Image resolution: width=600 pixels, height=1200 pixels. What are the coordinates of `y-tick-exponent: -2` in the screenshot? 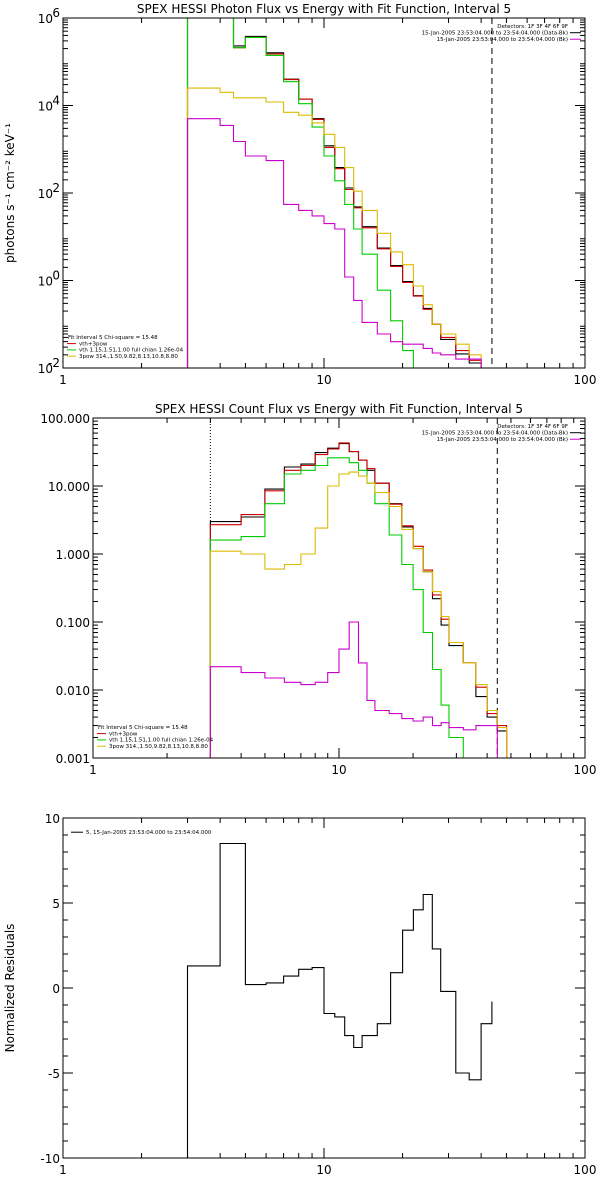 It's located at (54, 363).